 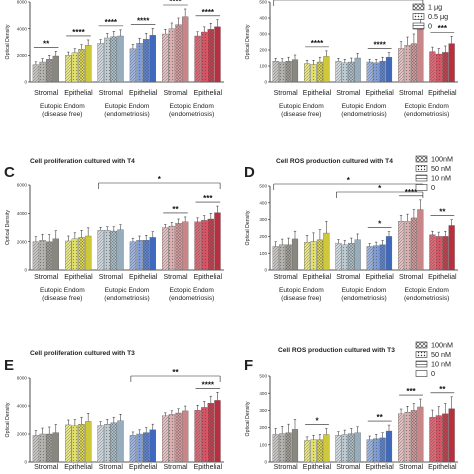 What do you see at coordinates (82, 353) in the screenshot?
I see `panel-title: Cell proliferation cultured with T3` at bounding box center [82, 353].